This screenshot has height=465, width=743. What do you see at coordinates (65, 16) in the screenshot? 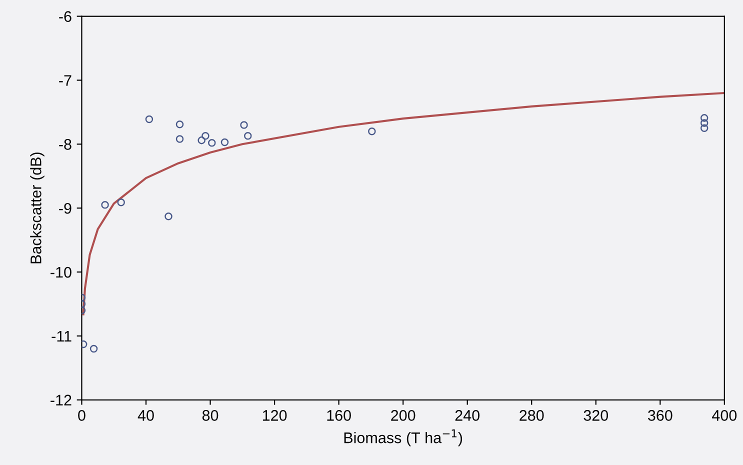
I see `y-tick-label: -6` at bounding box center [65, 16].